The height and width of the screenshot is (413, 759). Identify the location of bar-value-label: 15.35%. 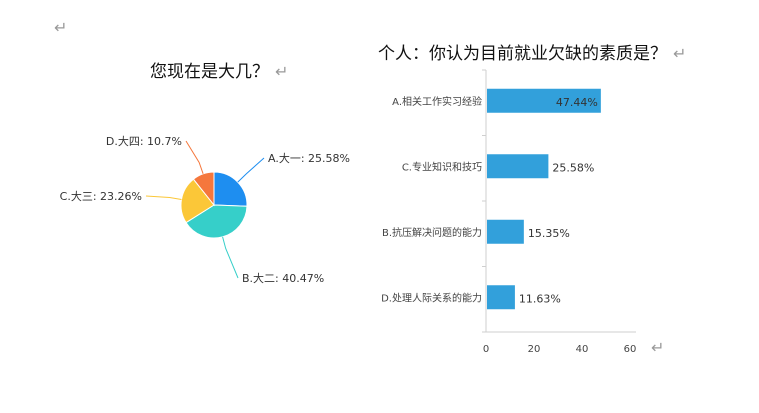
(549, 233).